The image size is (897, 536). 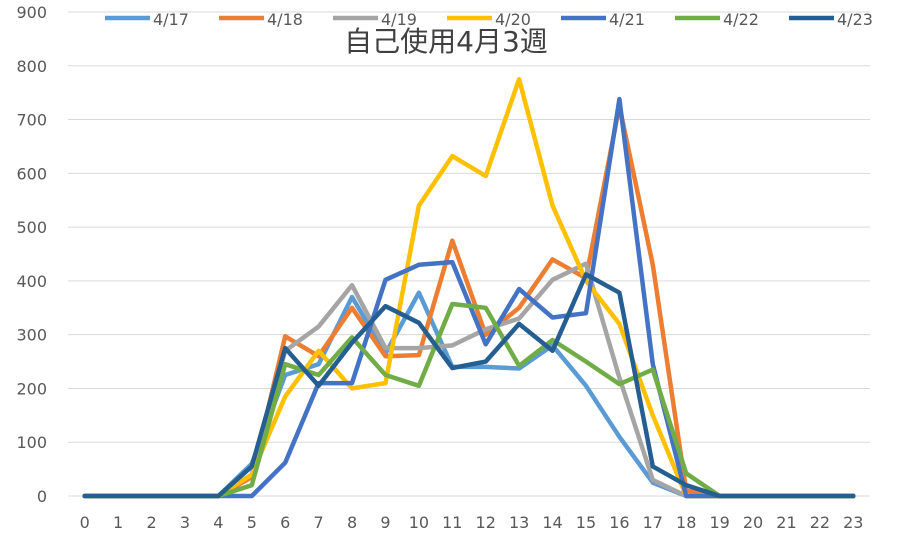 What do you see at coordinates (42, 496) in the screenshot?
I see `y-tick-label: 0` at bounding box center [42, 496].